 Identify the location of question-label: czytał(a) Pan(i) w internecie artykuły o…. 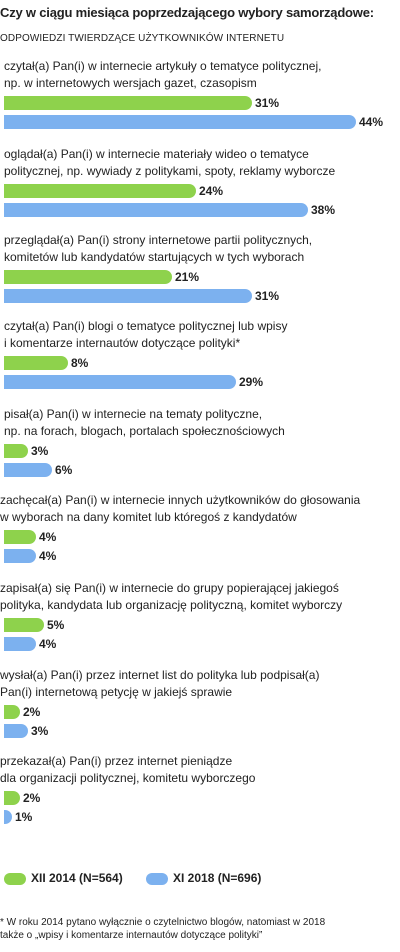
(163, 74).